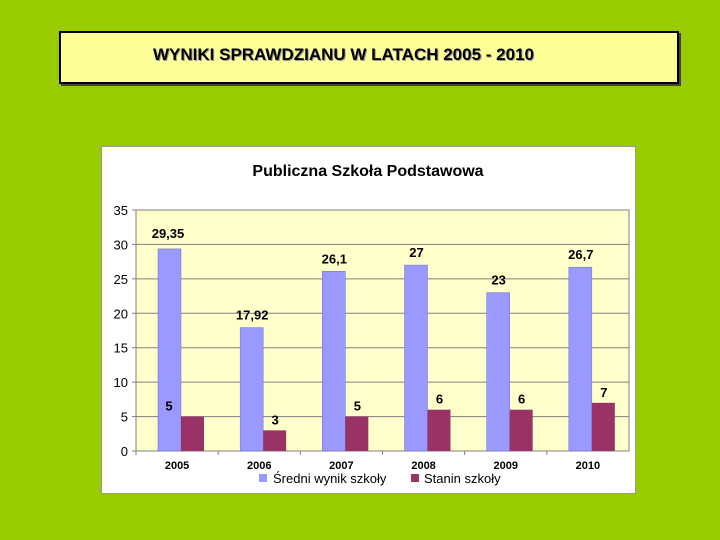  Describe the element at coordinates (343, 54) in the screenshot. I see `slide-title: WYNIKI SPRAWDZIANU W LATACH 2005 - 2010` at that location.